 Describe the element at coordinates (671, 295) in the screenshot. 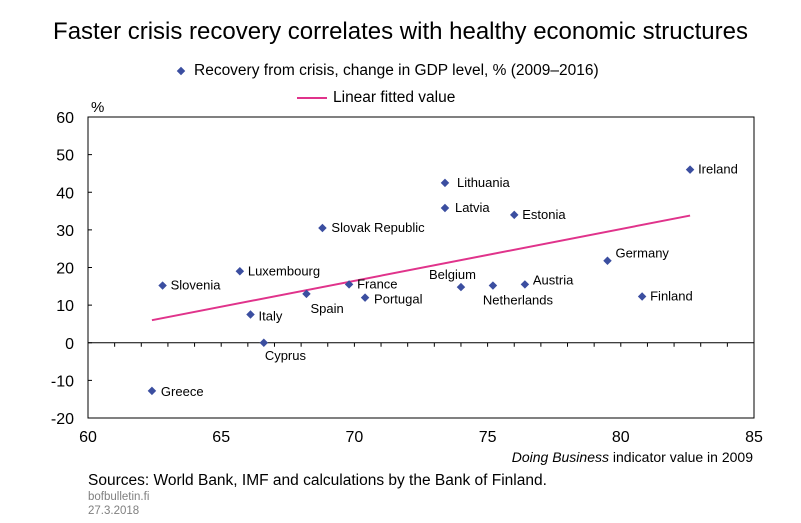

I see `point-label: Finland` at that location.